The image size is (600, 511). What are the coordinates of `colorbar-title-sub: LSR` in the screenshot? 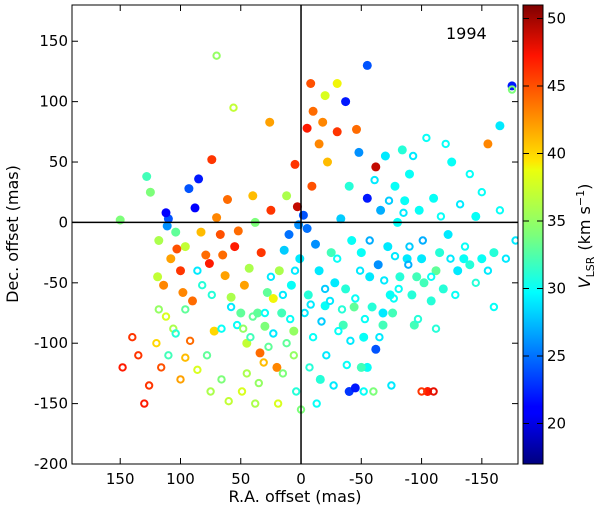 It's located at (590, 266).